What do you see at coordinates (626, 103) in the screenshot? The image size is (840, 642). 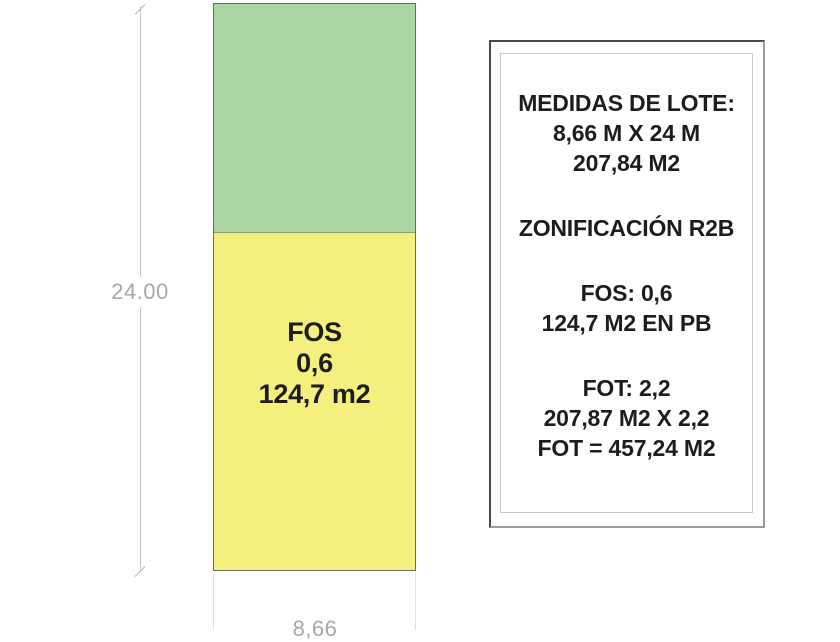 I see `lot-measures-title: MEDIDAS DE LOTE:` at bounding box center [626, 103].